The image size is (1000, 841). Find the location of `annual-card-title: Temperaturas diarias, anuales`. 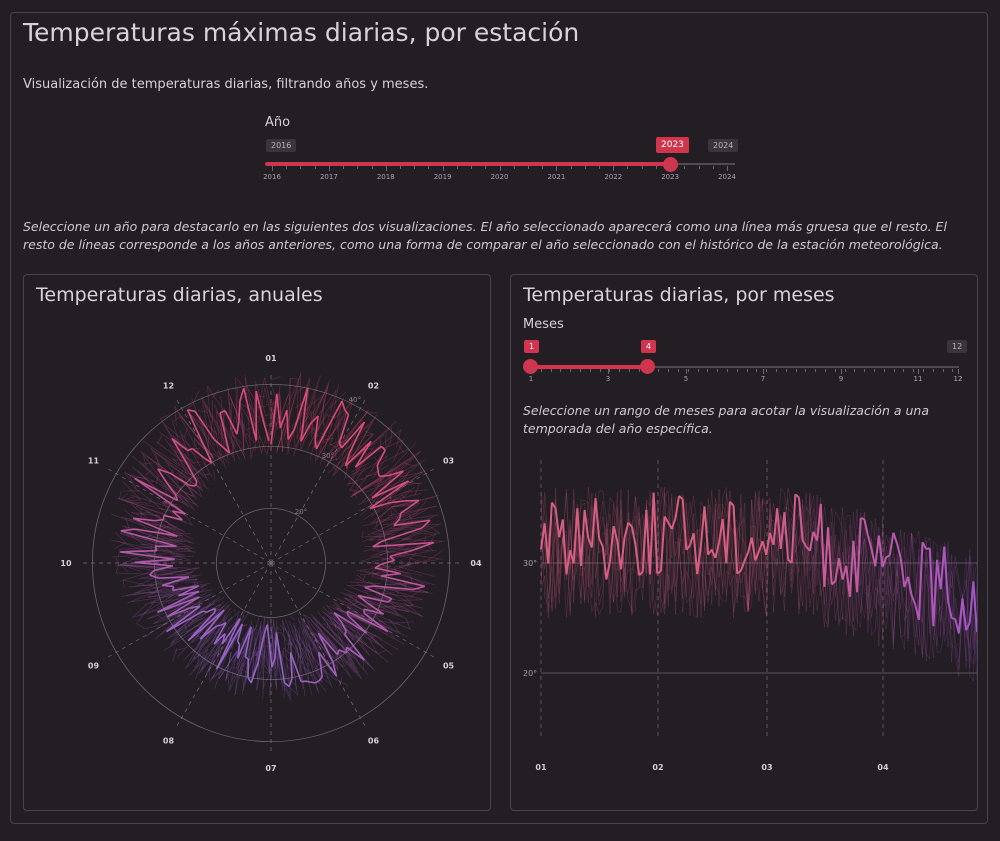

annual-card-title: Temperaturas diarias, anuales is located at coordinates (179, 295).